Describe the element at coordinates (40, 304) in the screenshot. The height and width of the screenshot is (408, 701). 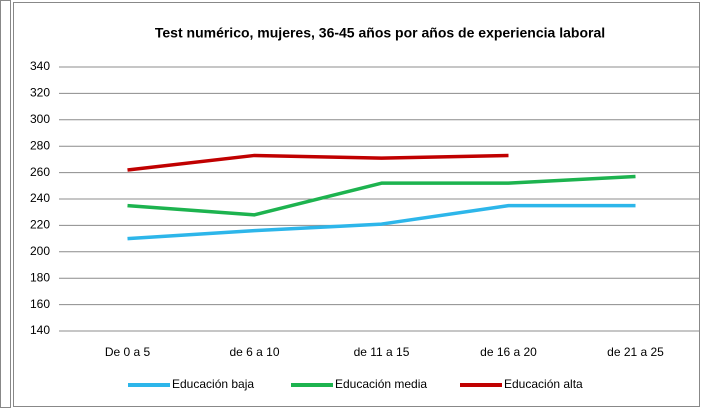
I see `y-tick-label: 160` at that location.